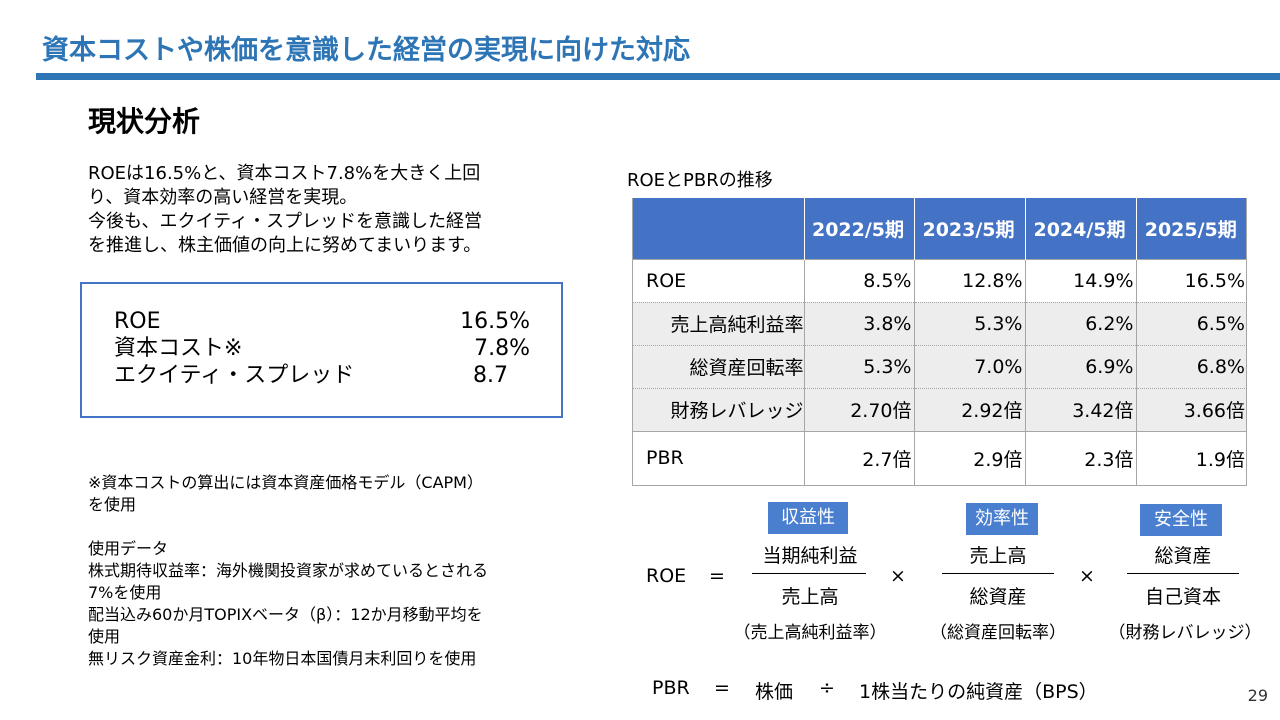 The image size is (1280, 720). What do you see at coordinates (969, 409) in the screenshot?
I see `table-cell: 2.92倍` at bounding box center [969, 409].